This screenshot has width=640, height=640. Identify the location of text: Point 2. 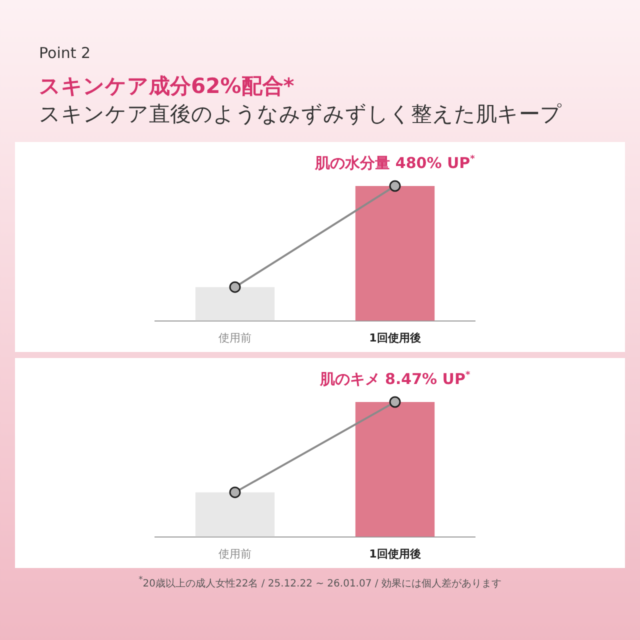
(65, 53).